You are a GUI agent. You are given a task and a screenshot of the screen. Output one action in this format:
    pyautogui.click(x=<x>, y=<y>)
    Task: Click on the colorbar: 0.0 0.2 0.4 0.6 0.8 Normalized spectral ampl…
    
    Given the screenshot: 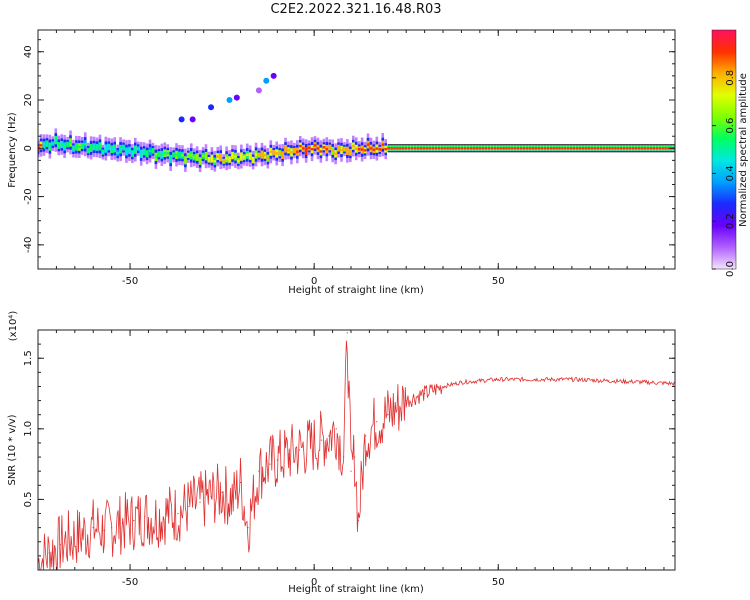 What is the action you would take?
    pyautogui.click(x=730, y=153)
    